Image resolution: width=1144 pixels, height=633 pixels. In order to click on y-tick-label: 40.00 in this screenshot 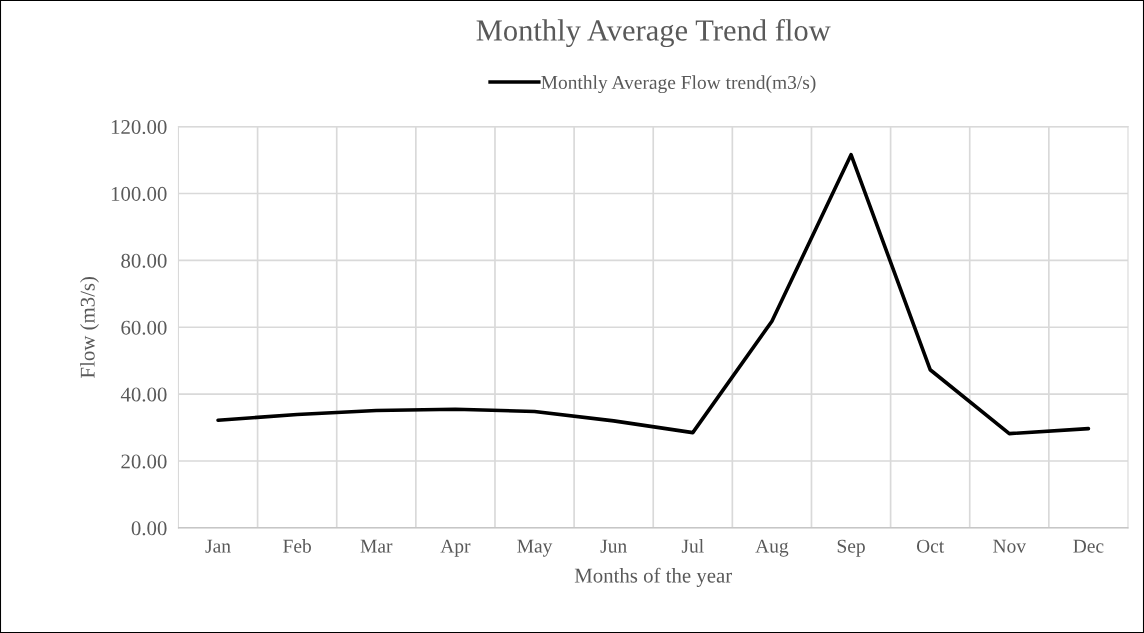, I will do `click(143, 394)`.